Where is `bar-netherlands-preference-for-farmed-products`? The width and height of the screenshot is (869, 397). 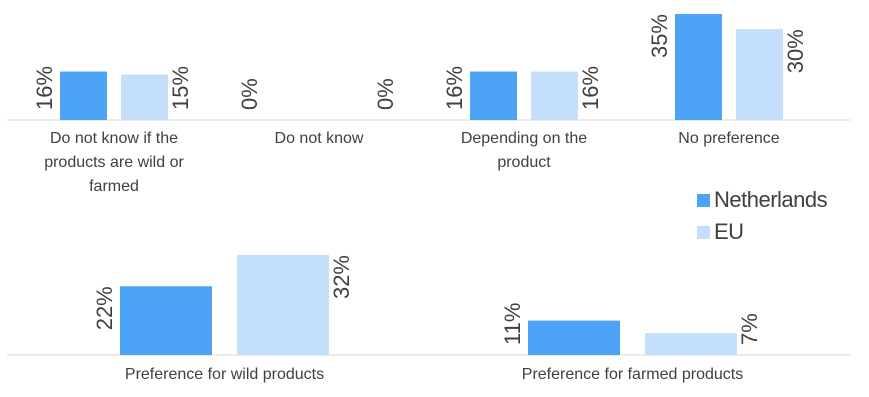
bar-netherlands-preference-for-farmed-products is located at coordinates (574, 337).